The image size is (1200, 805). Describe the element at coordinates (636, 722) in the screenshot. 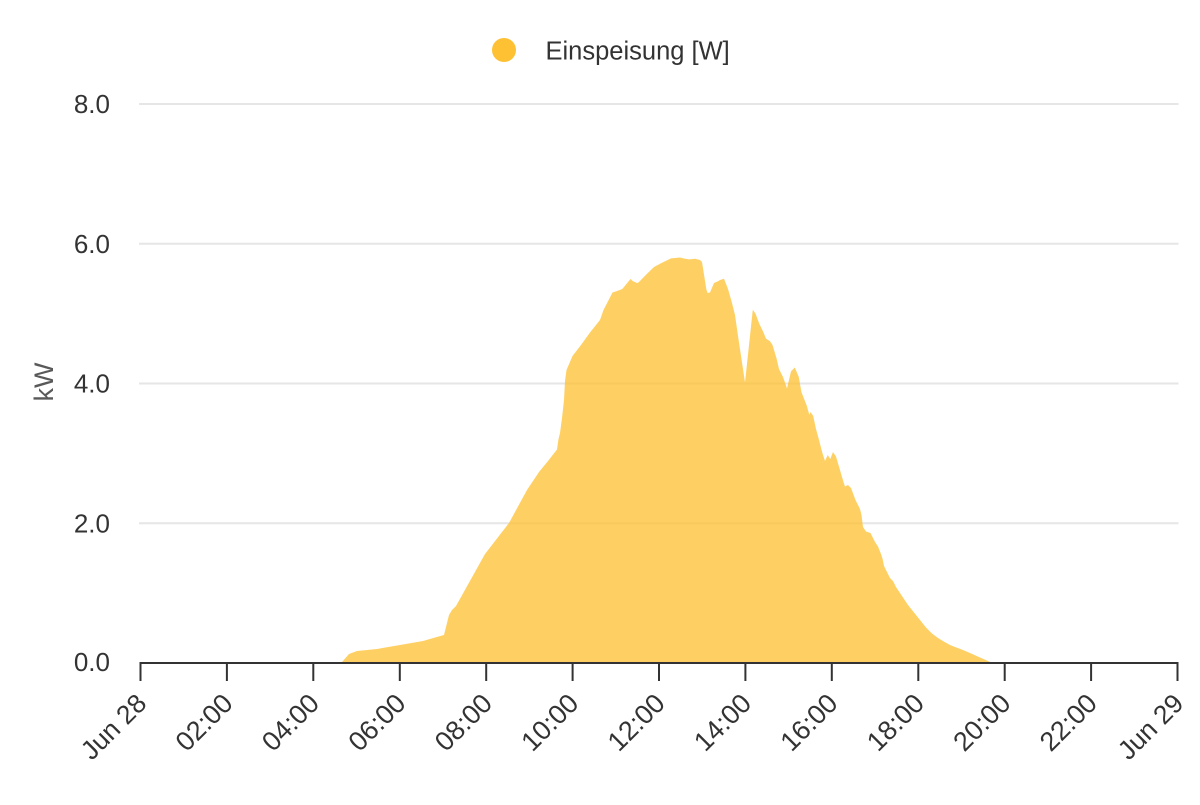

I see `svg-text: 12:00` at that location.